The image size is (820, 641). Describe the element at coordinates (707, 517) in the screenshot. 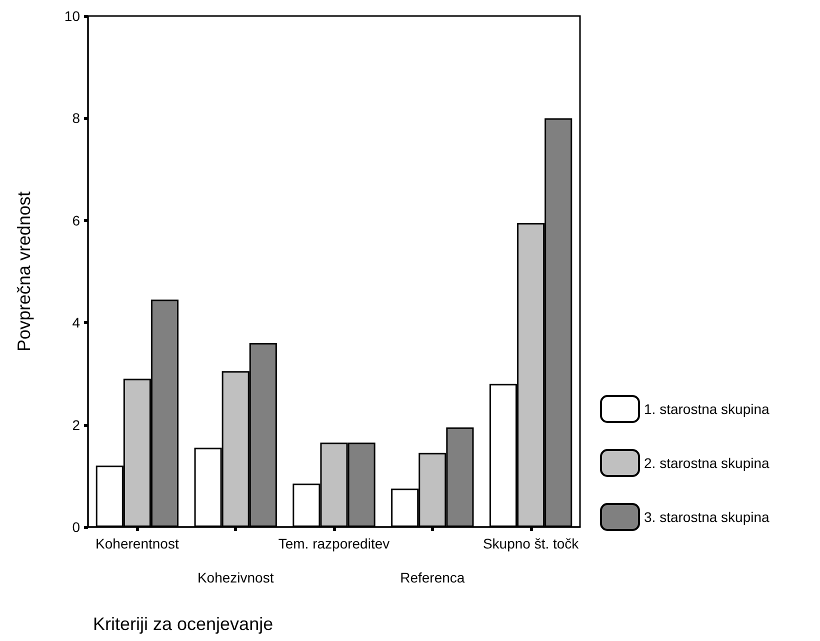

I see `legend-label: 3. starostna skupina` at that location.